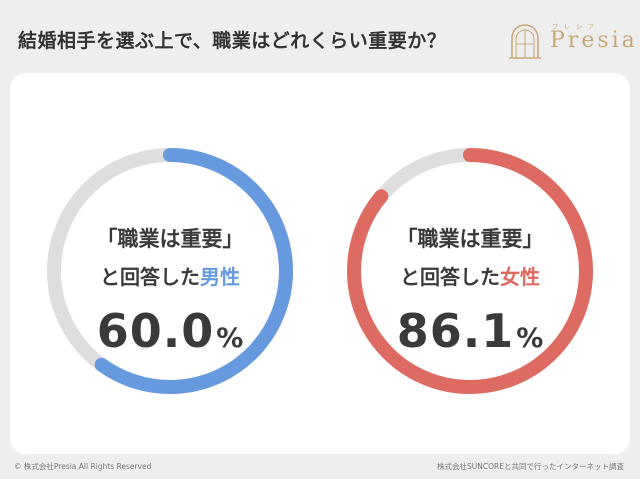 The image size is (640, 479). I want to click on presia-logo: プレシア Presia, so click(570, 42).